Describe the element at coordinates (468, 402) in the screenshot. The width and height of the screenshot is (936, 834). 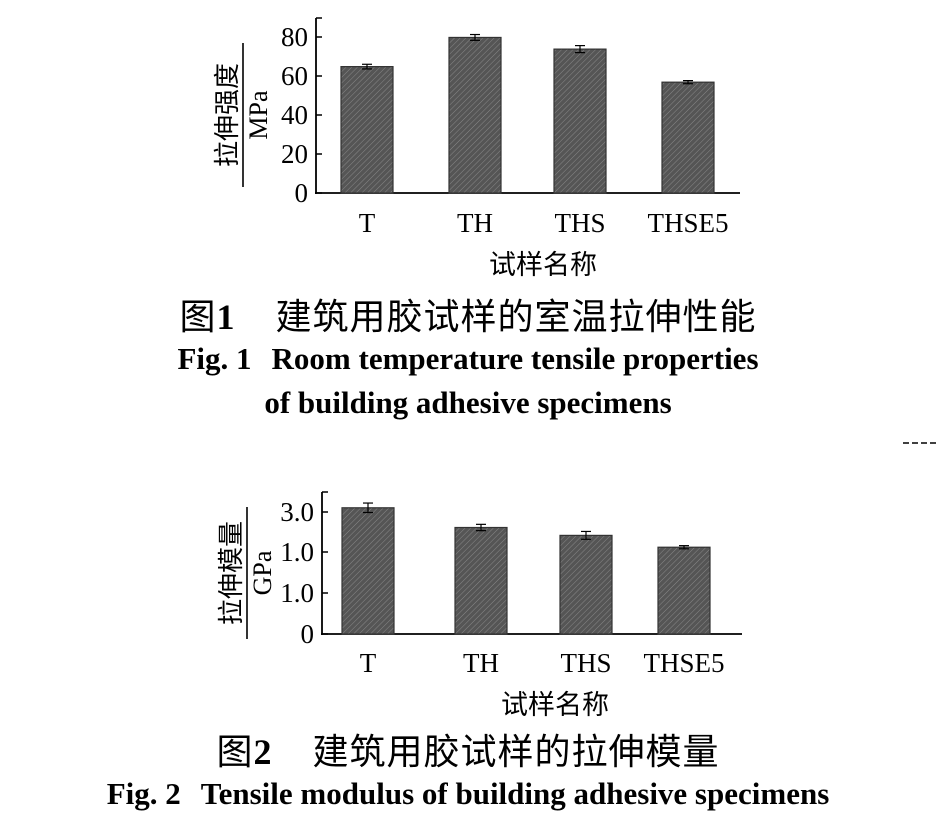
I see `figure1-caption-en-line2: of building adhesive specimens` at that location.